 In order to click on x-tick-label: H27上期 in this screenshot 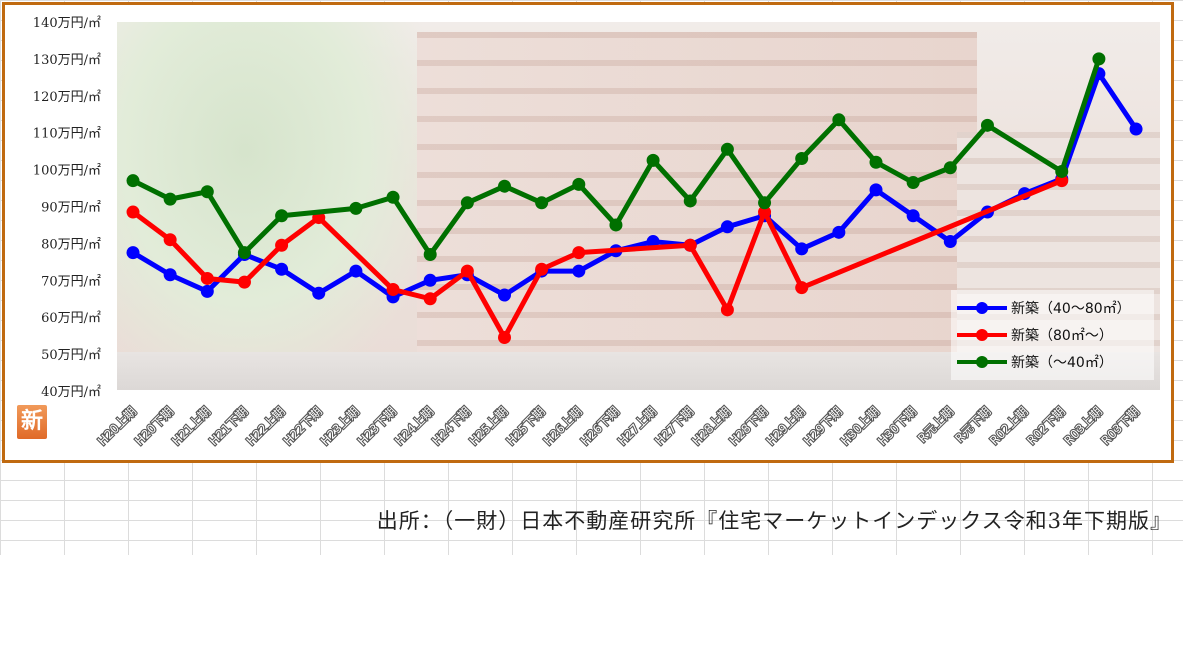, I will do `click(637, 426)`.